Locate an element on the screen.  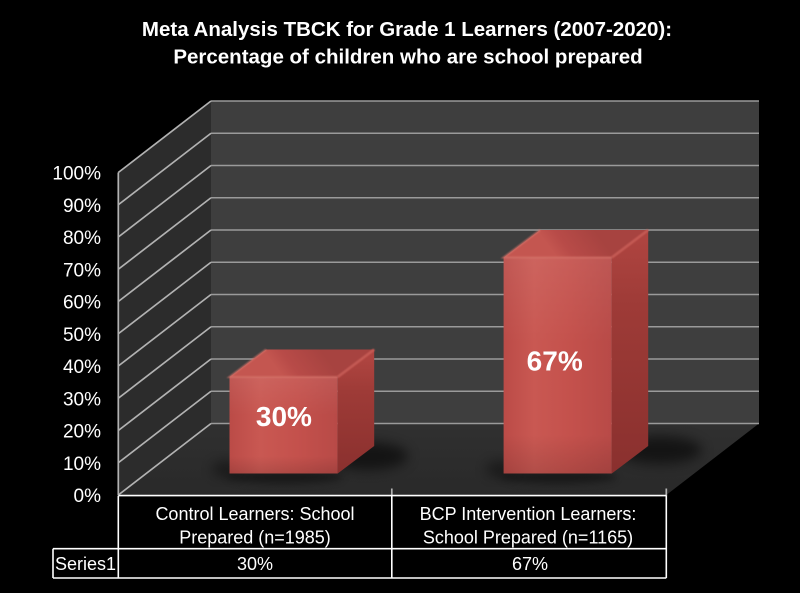
svg-text: 40% is located at coordinates (82, 367).